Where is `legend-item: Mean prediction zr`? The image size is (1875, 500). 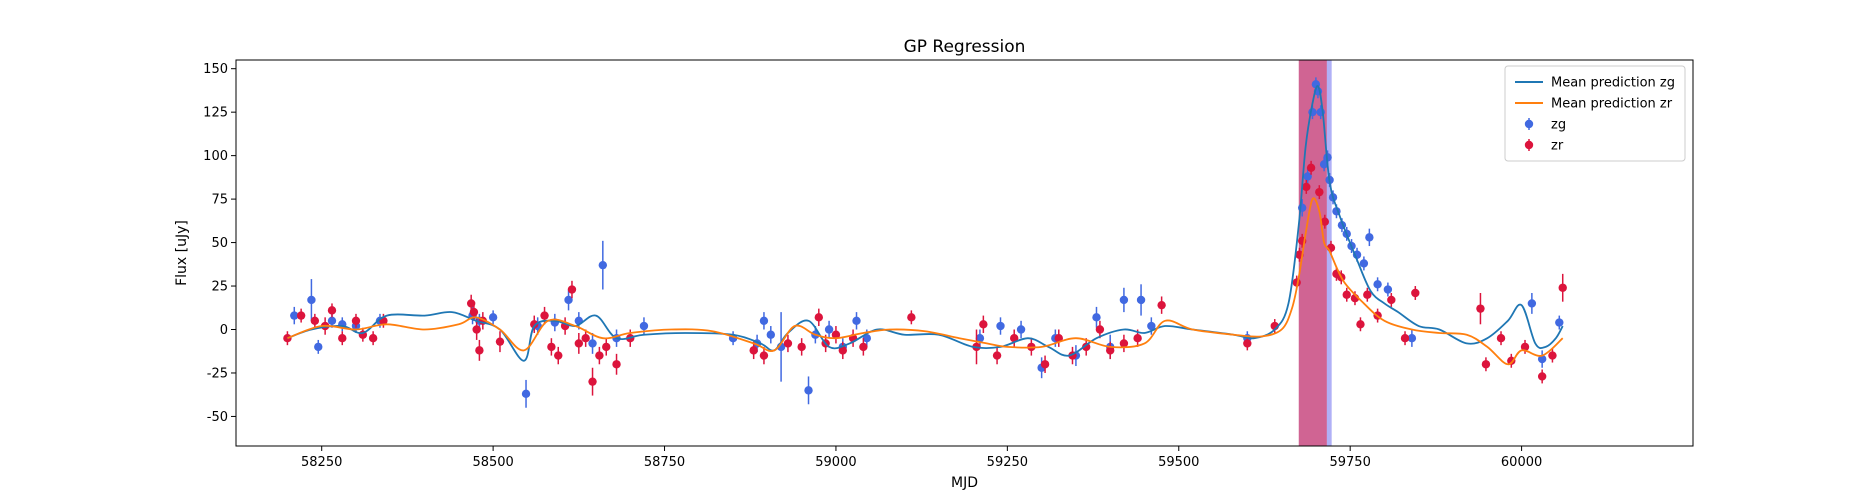 legend-item: Mean prediction zr is located at coordinates (1594, 104).